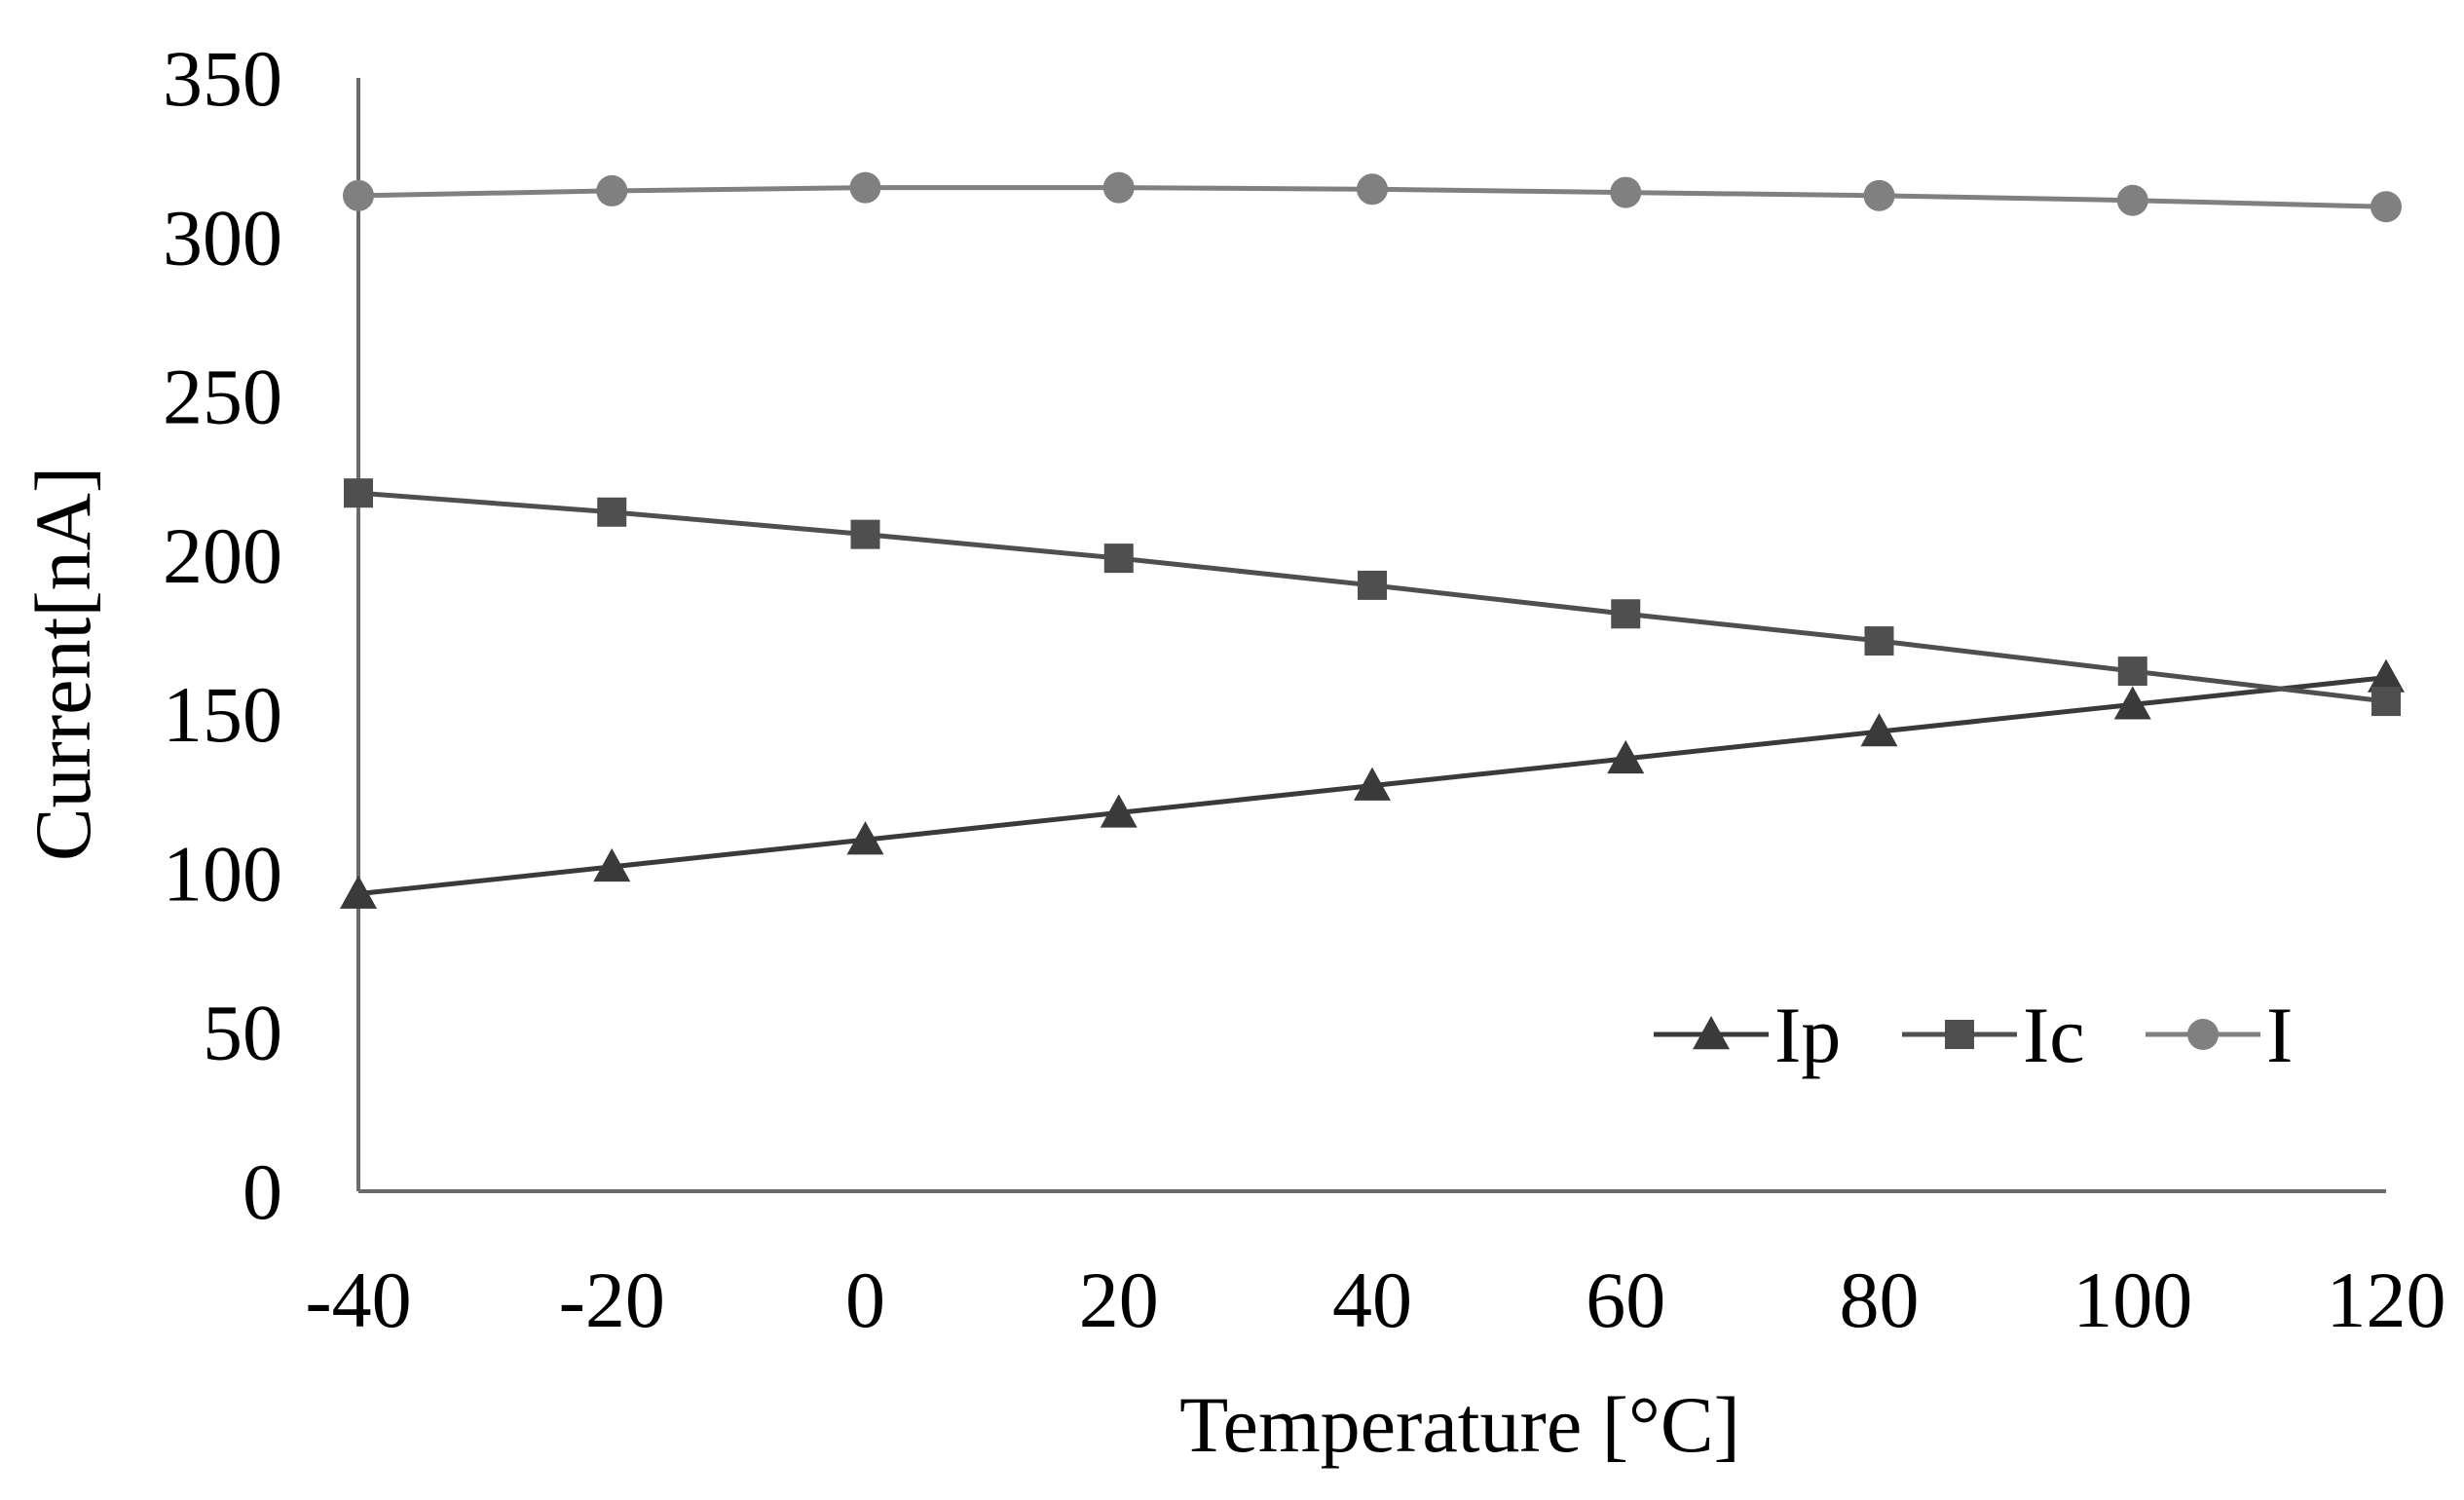 Image resolution: width=2464 pixels, height=1500 pixels. Describe the element at coordinates (1119, 1300) in the screenshot. I see `x-tick-label: 20` at that location.